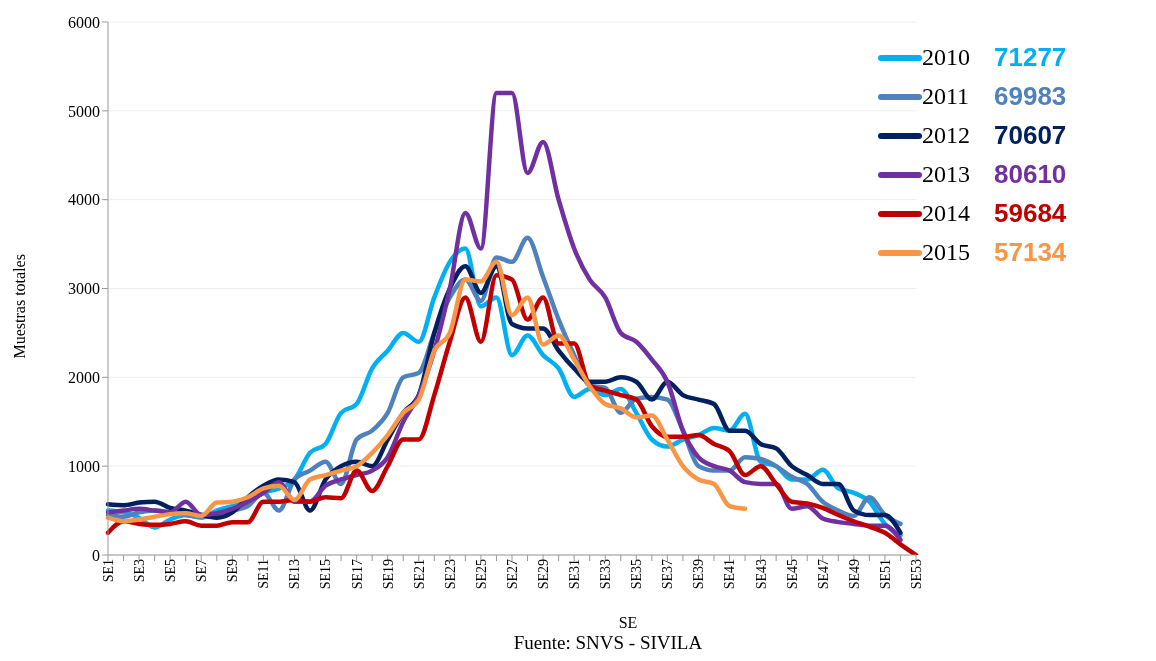  Describe the element at coordinates (761, 574) in the screenshot. I see `x-tick-label: SE43` at that location.